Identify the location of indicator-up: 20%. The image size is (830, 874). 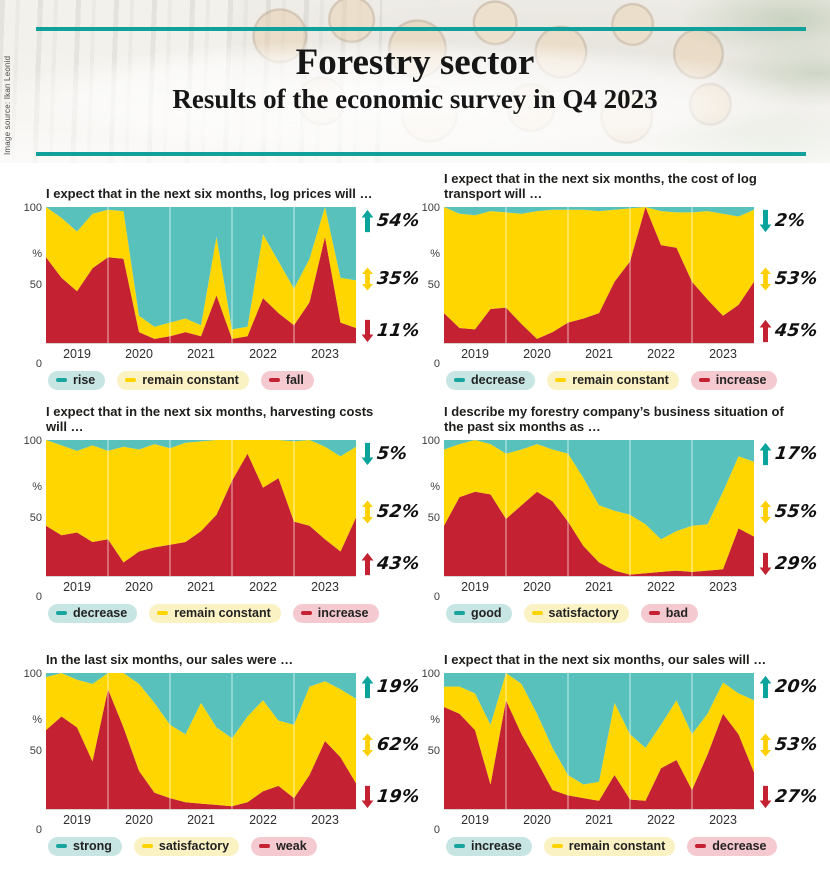
(789, 687).